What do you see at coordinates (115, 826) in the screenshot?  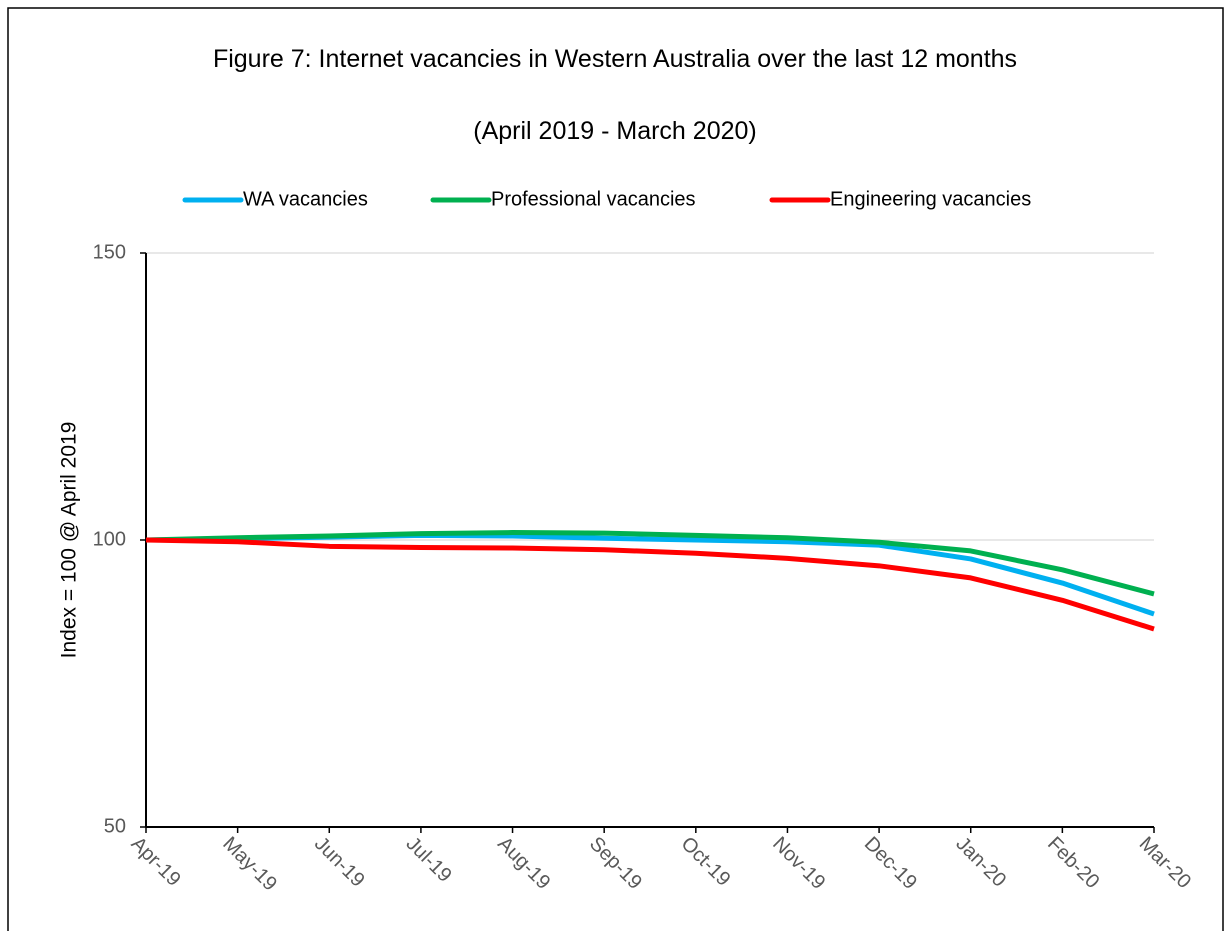 I see `y-tick-label: 50` at bounding box center [115, 826].